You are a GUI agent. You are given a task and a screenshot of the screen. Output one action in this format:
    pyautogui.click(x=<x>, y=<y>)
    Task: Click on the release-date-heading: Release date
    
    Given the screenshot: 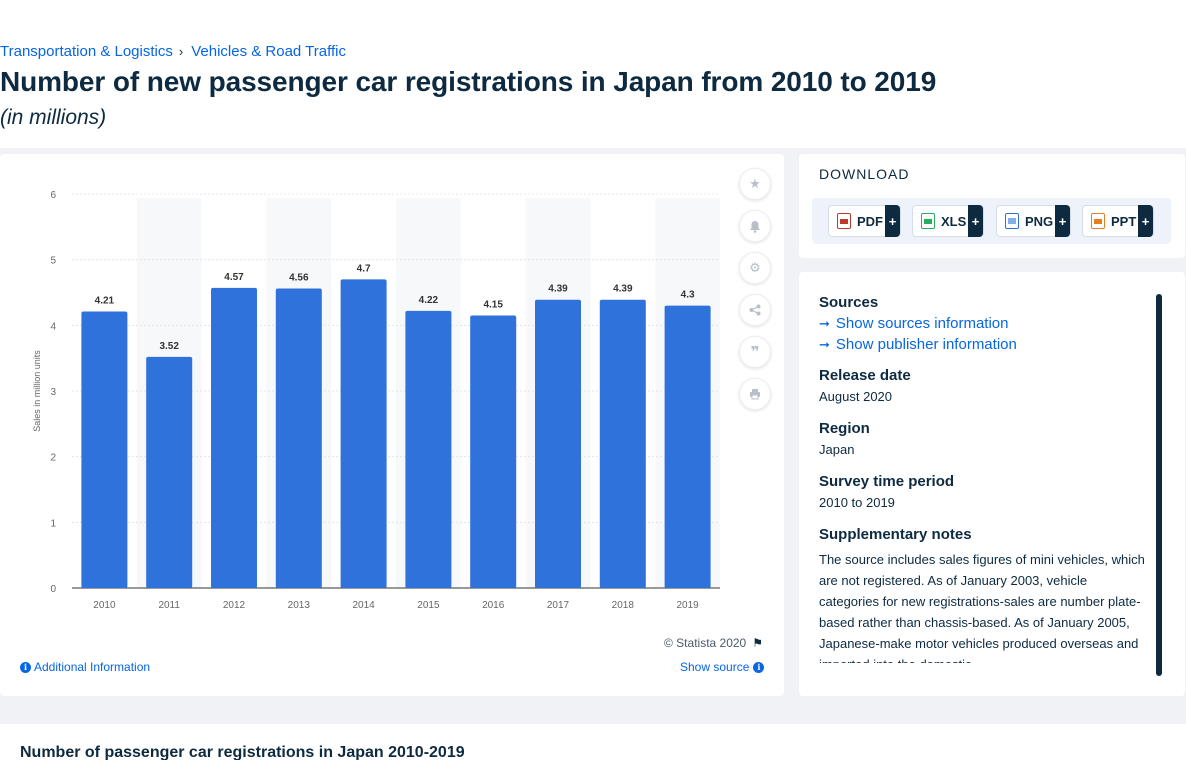 What is the action you would take?
    pyautogui.click(x=865, y=375)
    